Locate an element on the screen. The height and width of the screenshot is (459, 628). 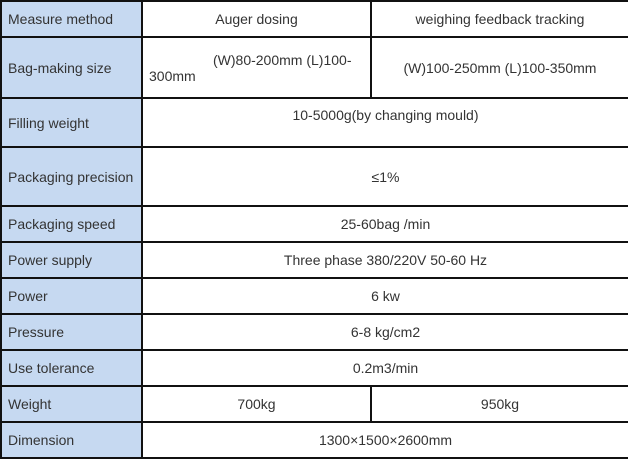
row-label: Bag-making size is located at coordinates (71, 67).